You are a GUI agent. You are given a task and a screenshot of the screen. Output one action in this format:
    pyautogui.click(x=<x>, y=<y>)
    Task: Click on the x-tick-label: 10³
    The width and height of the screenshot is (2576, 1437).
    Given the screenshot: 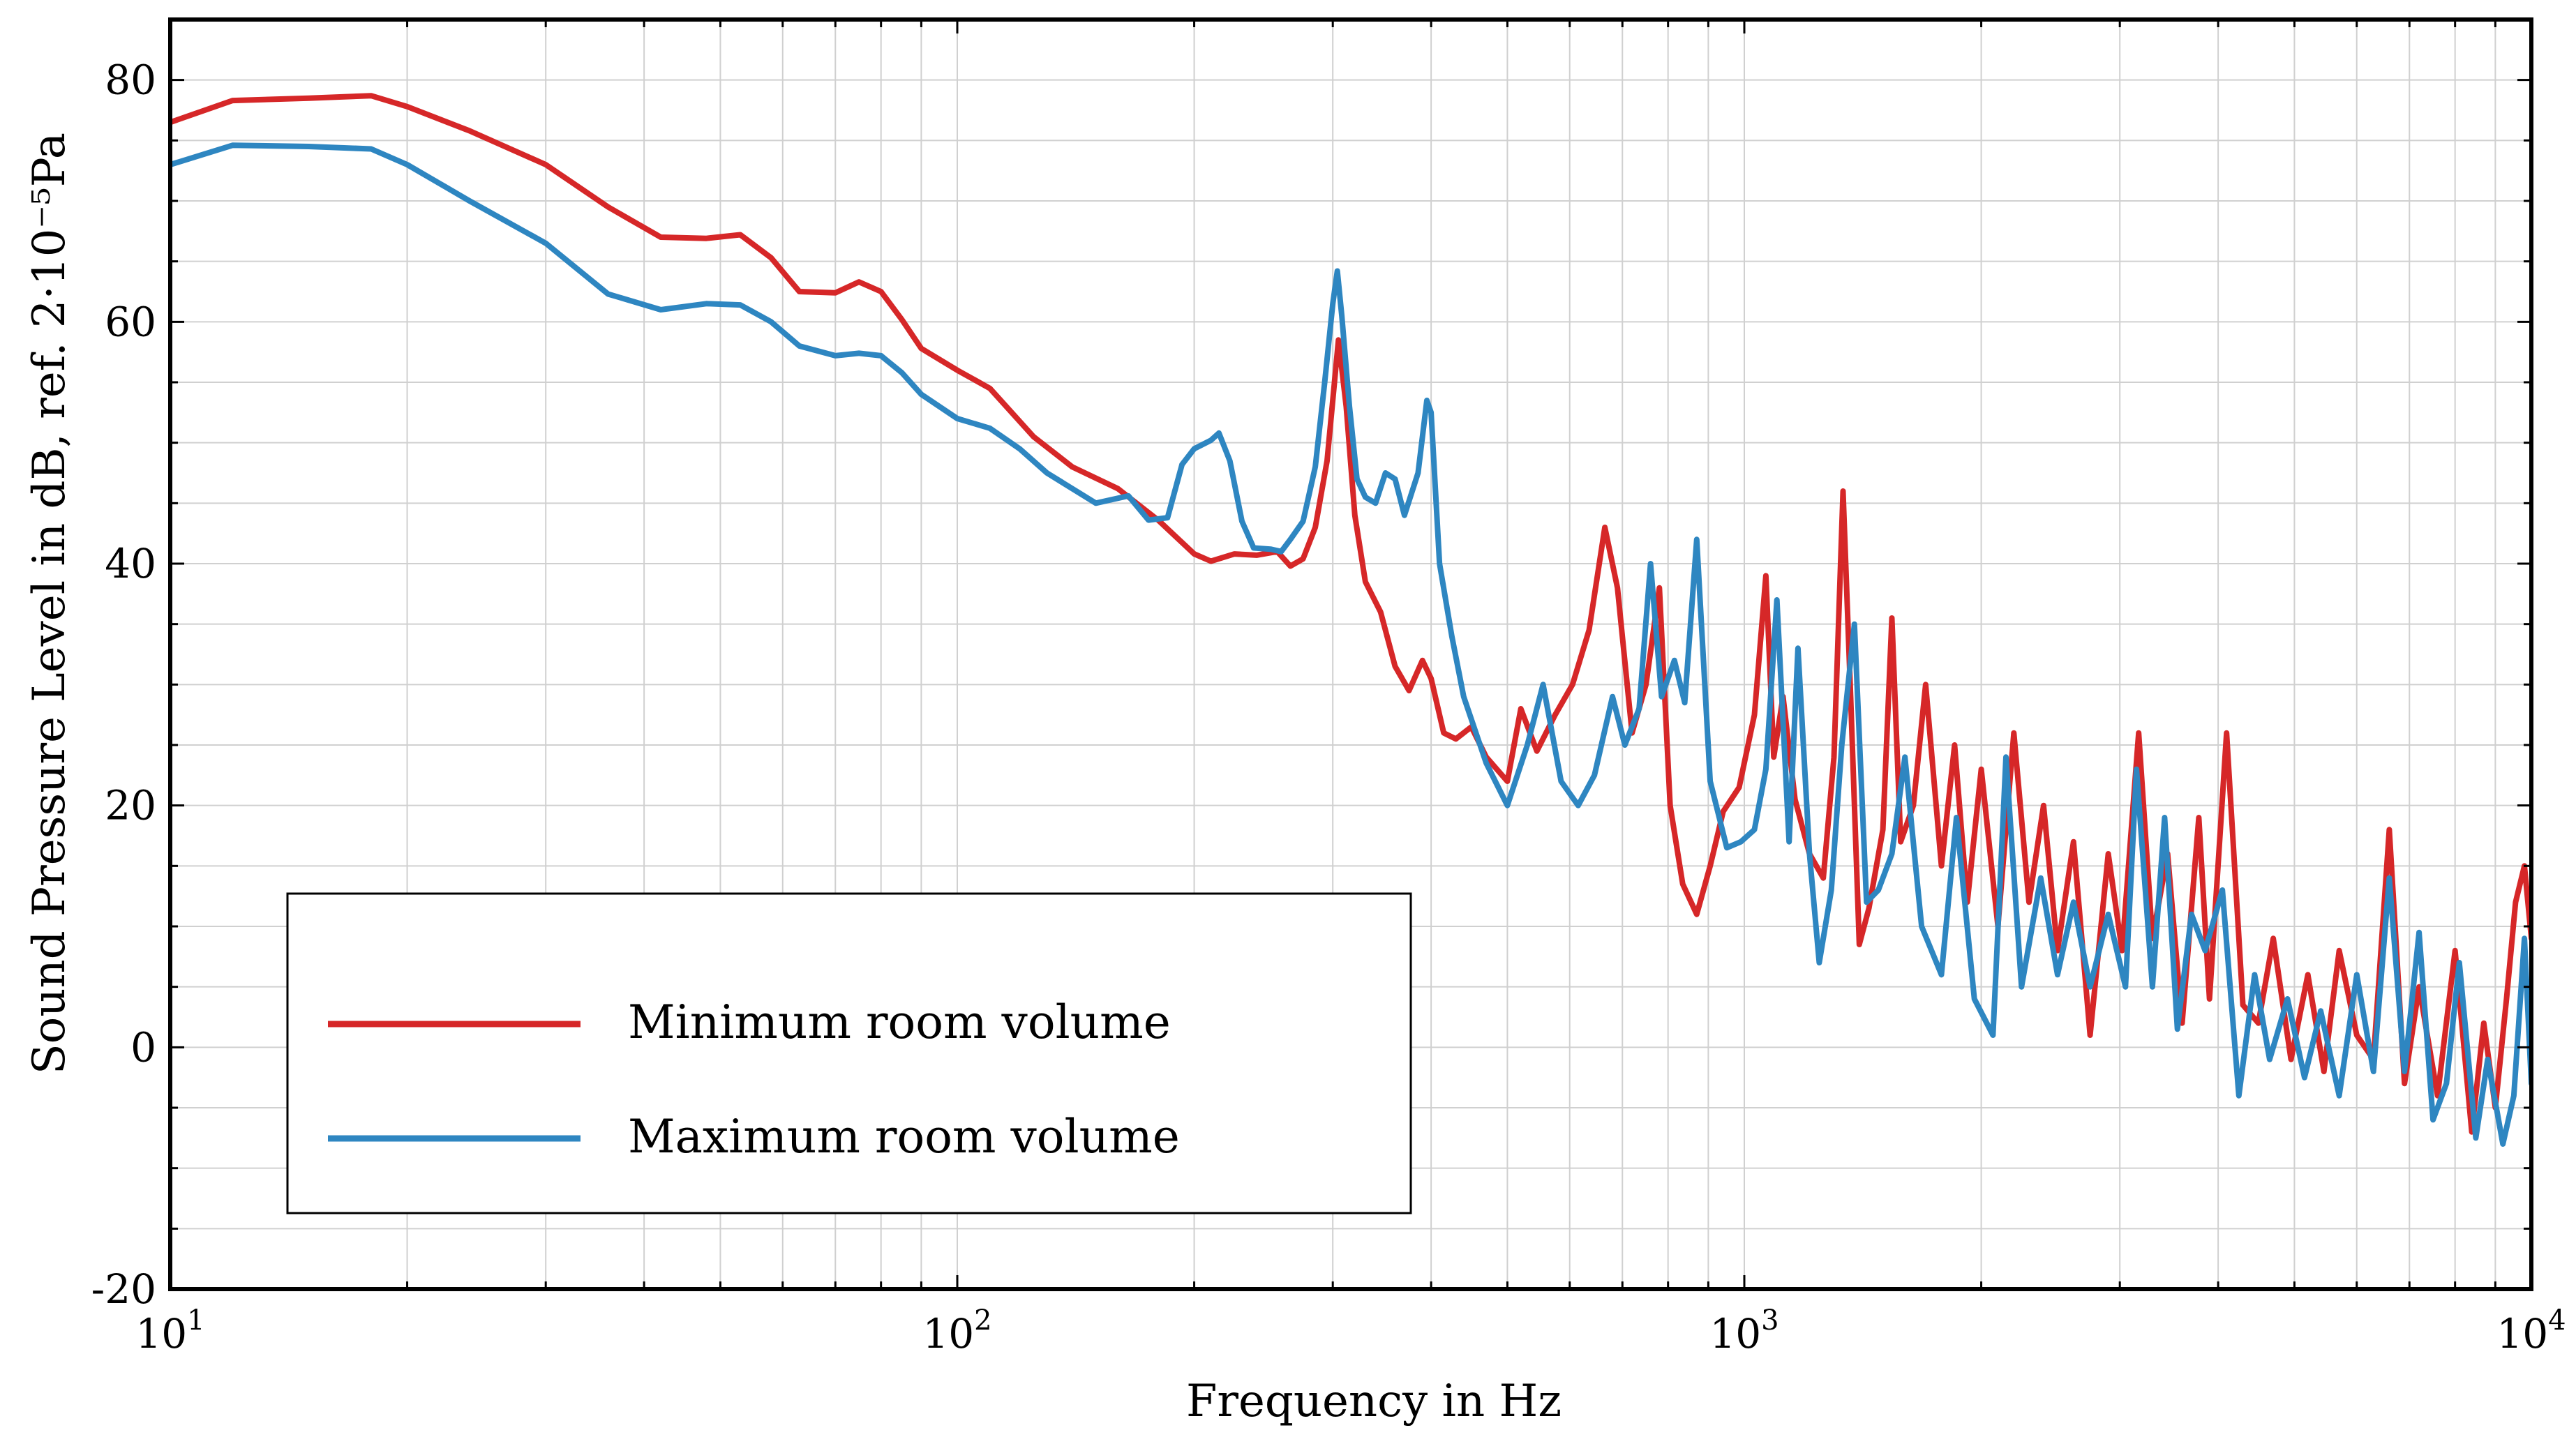 What is the action you would take?
    pyautogui.click(x=1744, y=1330)
    